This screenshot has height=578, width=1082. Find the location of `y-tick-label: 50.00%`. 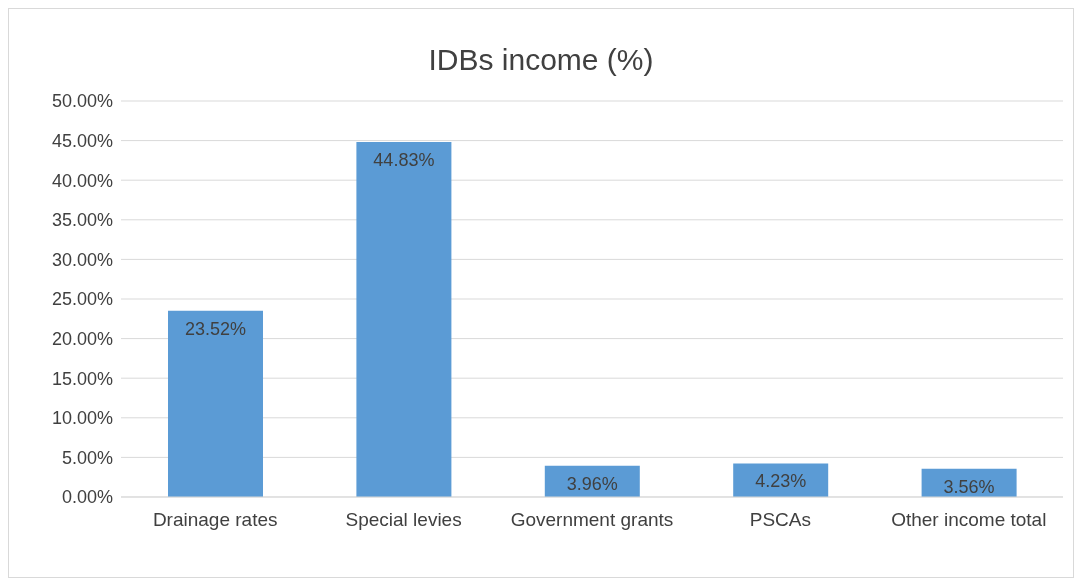

y-tick-label: 50.00% is located at coordinates (82, 101).